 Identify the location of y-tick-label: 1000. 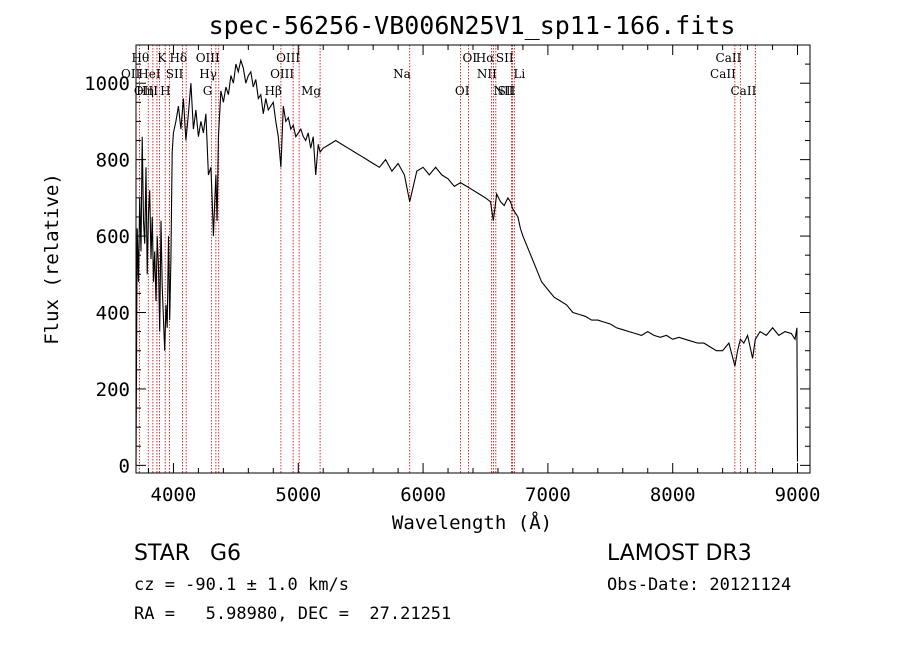
(107, 84).